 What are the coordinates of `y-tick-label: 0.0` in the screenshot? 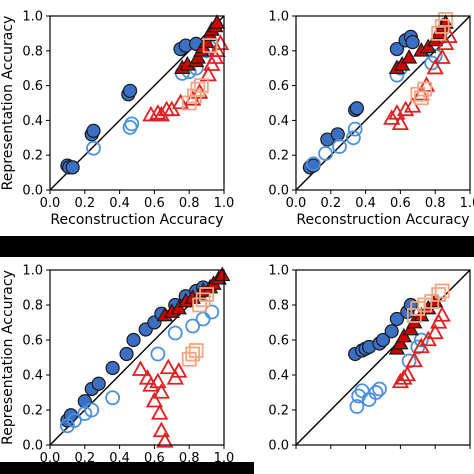 It's located at (278, 446).